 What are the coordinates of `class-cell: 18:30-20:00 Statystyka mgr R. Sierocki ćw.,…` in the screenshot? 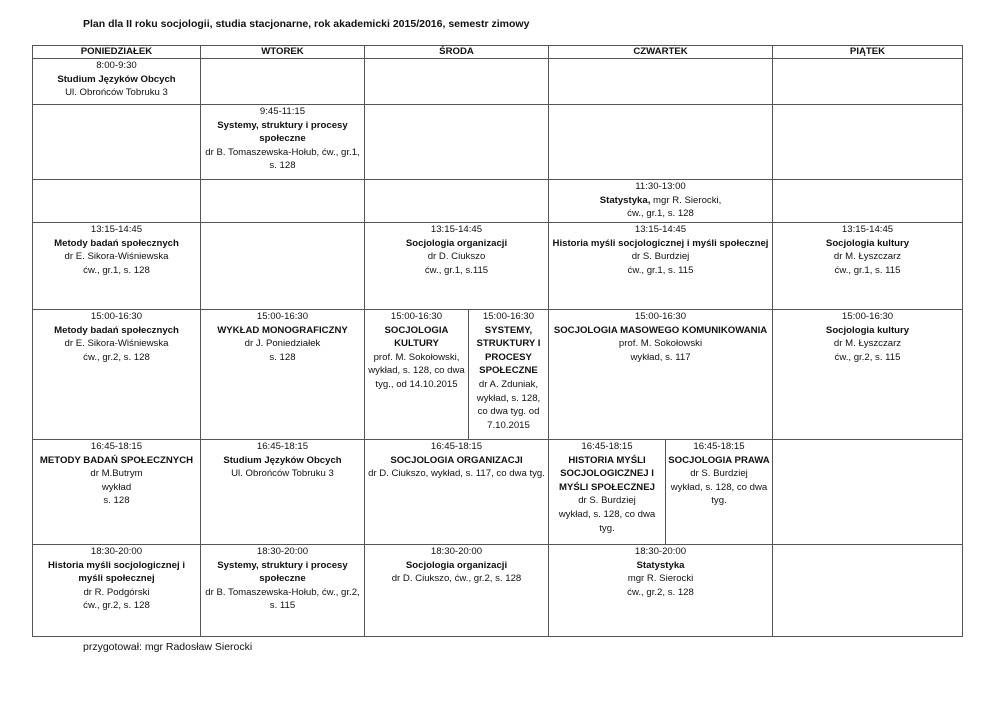 It's located at (660, 590).